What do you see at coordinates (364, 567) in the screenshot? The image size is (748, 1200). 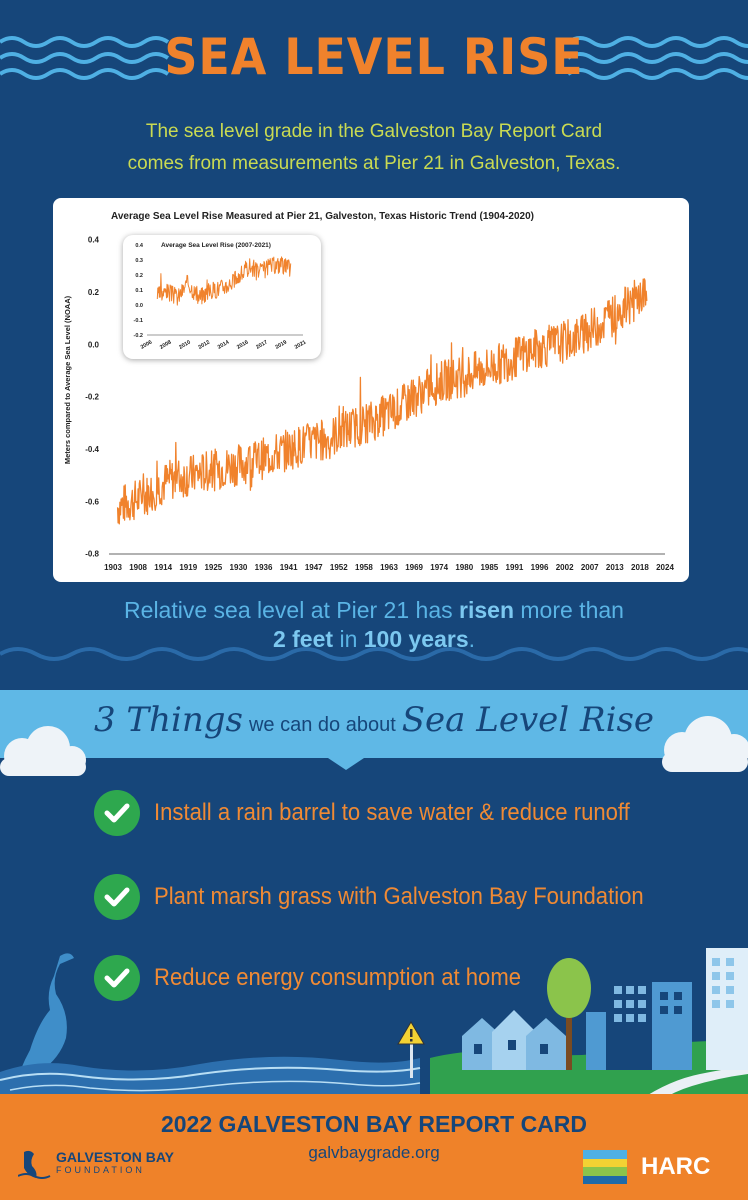 I see `main-chart-x-tick-label: 1958` at bounding box center [364, 567].